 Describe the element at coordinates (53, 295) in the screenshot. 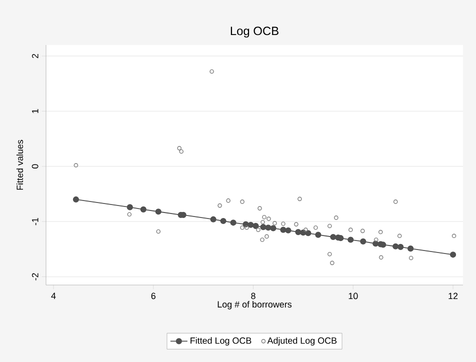

I see `x-tick-label: 4` at that location.